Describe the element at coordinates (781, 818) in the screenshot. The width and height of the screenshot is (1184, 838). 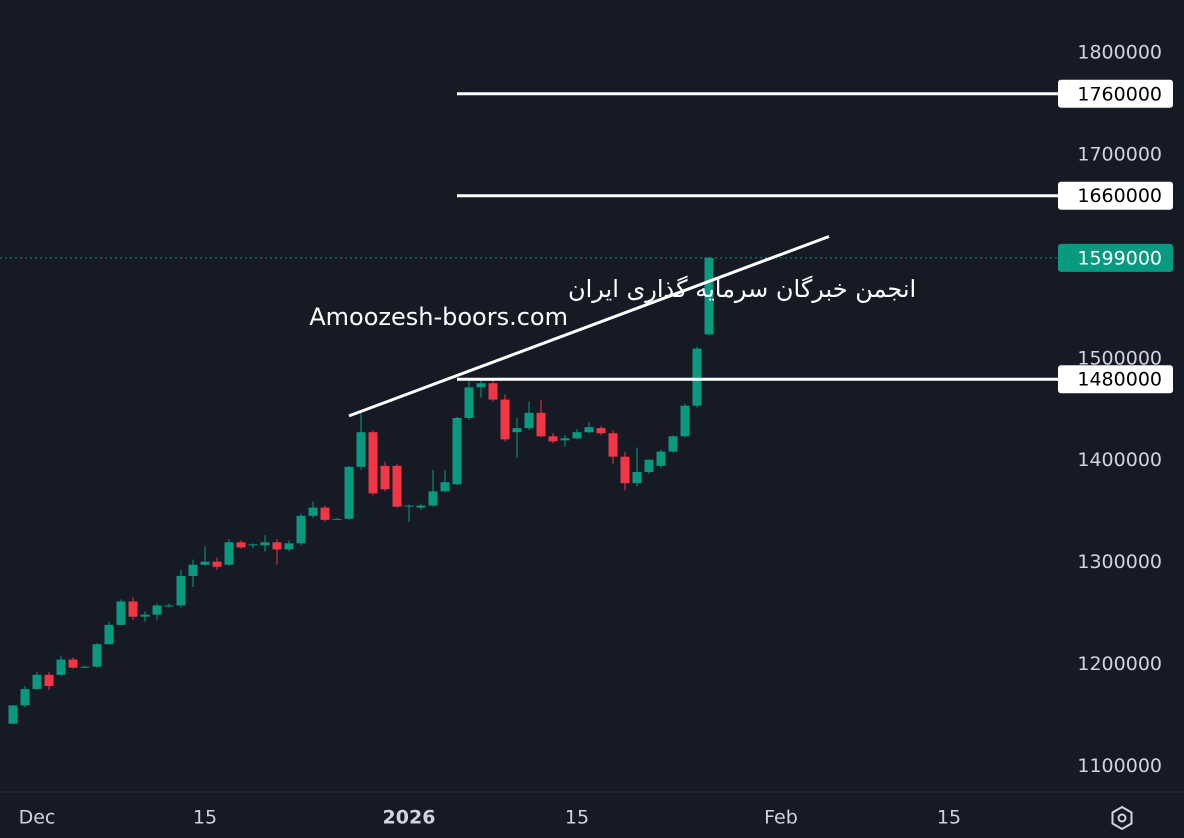
I see `x-tick-label: Feb` at that location.